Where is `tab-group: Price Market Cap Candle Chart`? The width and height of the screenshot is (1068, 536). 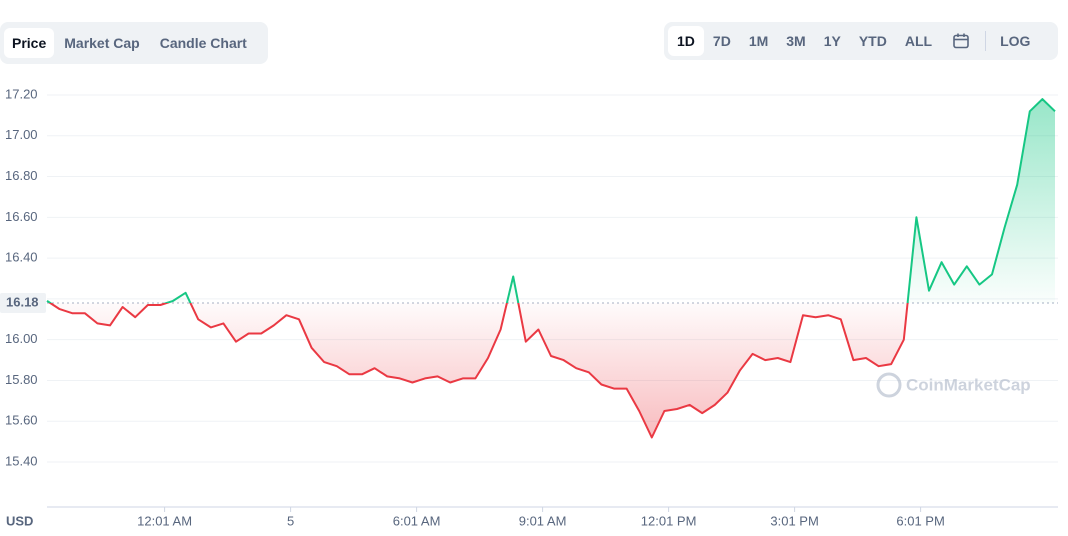
tab-group: Price Market Cap Candle Chart is located at coordinates (134, 43).